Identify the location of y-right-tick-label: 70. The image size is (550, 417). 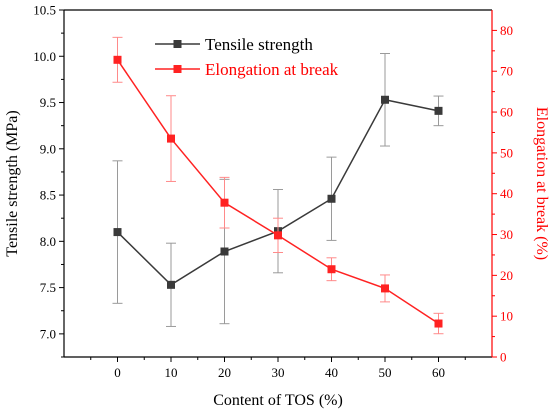
(506, 71).